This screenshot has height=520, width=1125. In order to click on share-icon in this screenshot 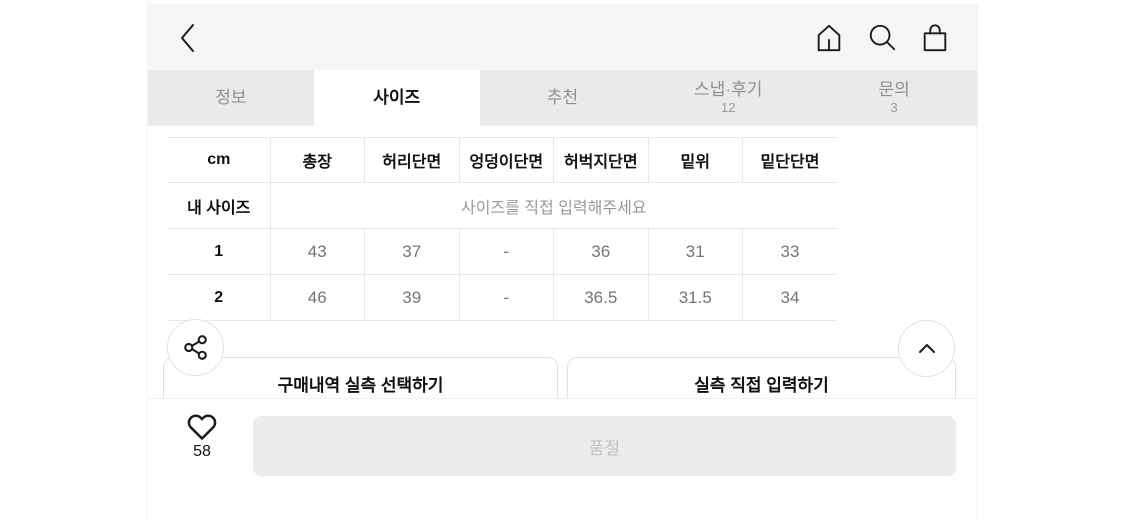, I will do `click(195, 347)`.